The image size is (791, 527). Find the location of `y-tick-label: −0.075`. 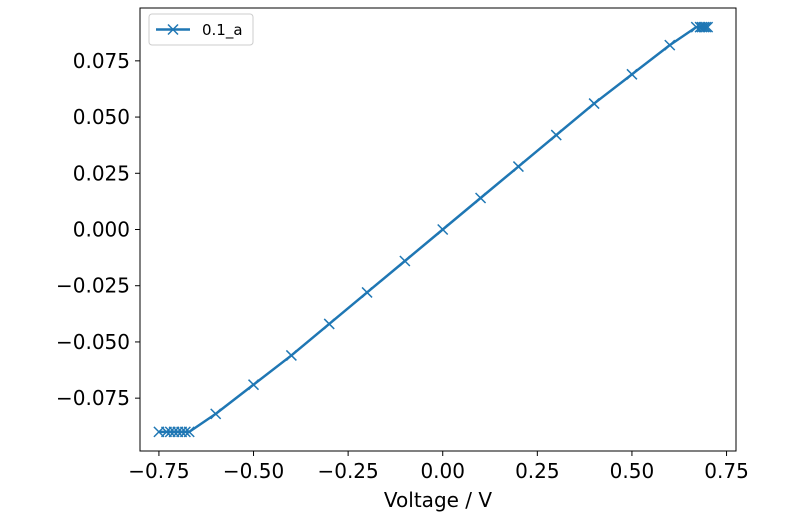

y-tick-label: −0.075 is located at coordinates (93, 398).